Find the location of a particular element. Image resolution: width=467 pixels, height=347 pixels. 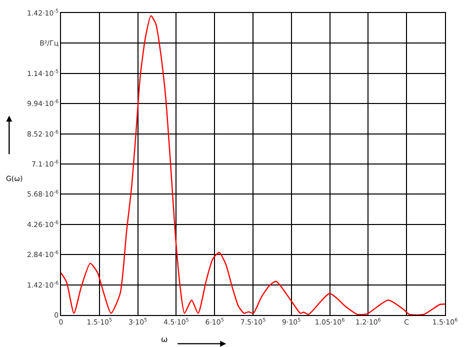

x-axis-title: ω is located at coordinates (164, 339).